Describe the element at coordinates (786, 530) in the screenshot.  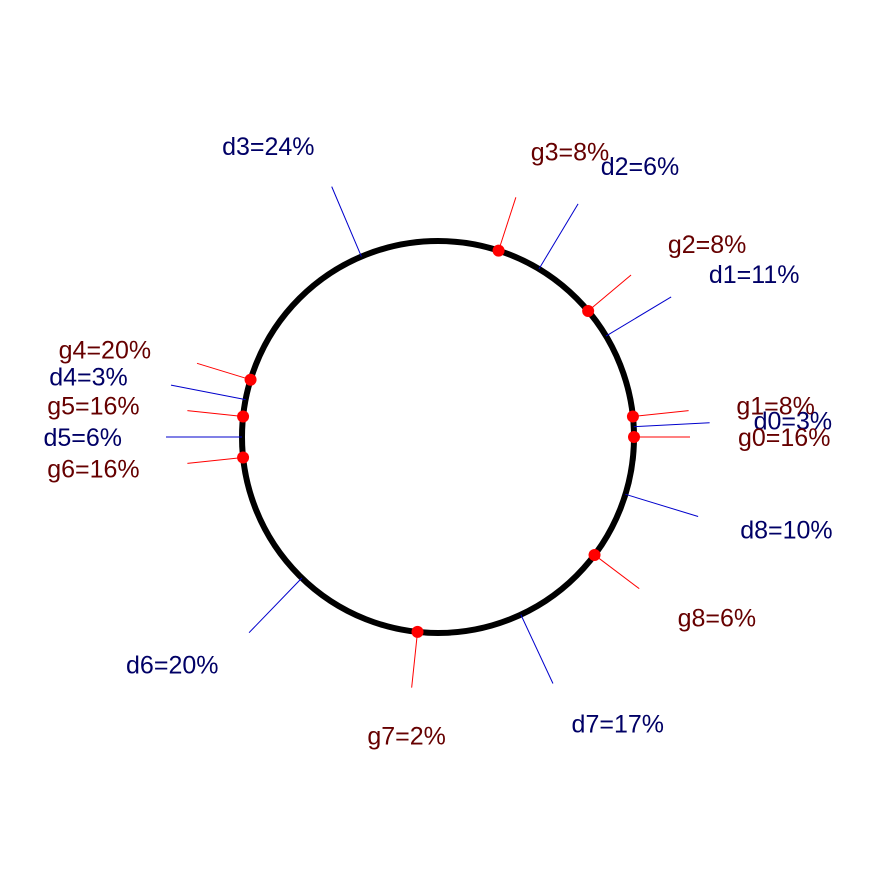
I see `d-label-8: d8=10%` at that location.